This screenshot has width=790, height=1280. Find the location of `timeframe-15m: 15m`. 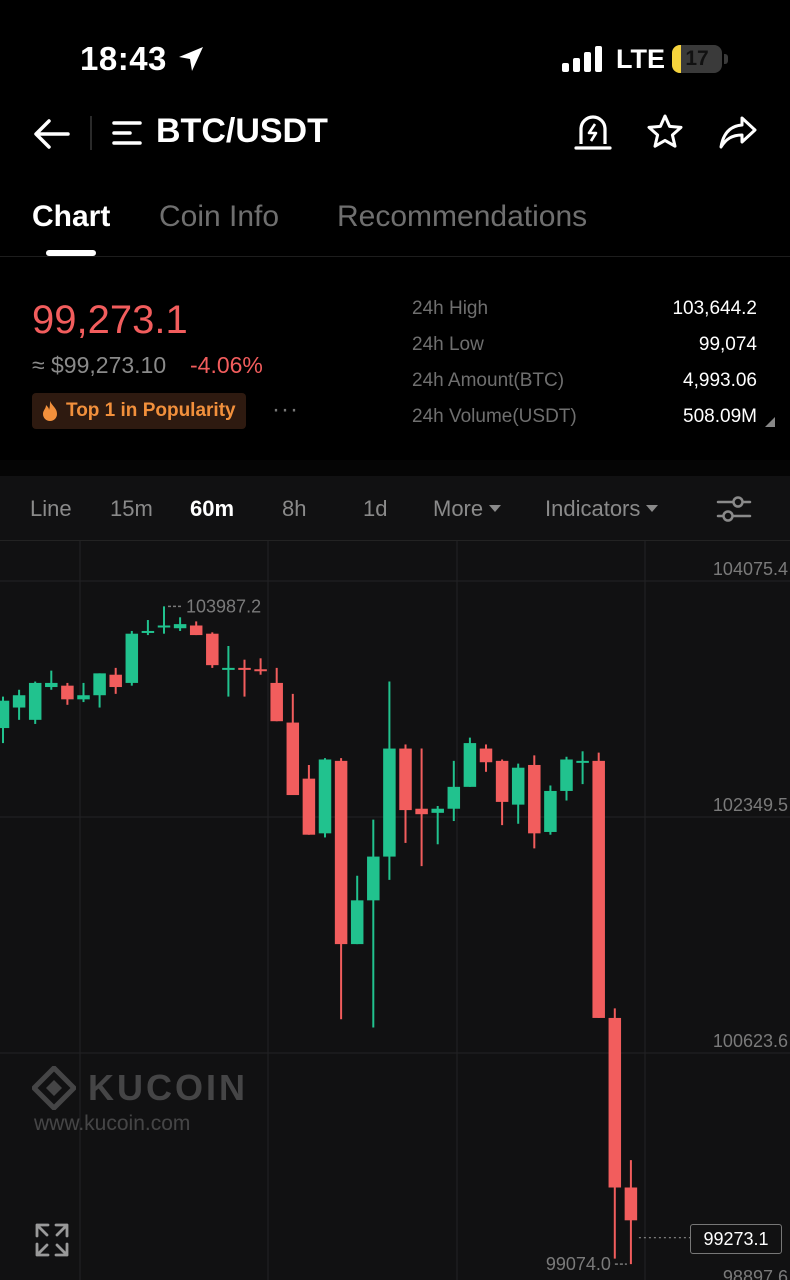

timeframe-15m: 15m is located at coordinates (131, 508).